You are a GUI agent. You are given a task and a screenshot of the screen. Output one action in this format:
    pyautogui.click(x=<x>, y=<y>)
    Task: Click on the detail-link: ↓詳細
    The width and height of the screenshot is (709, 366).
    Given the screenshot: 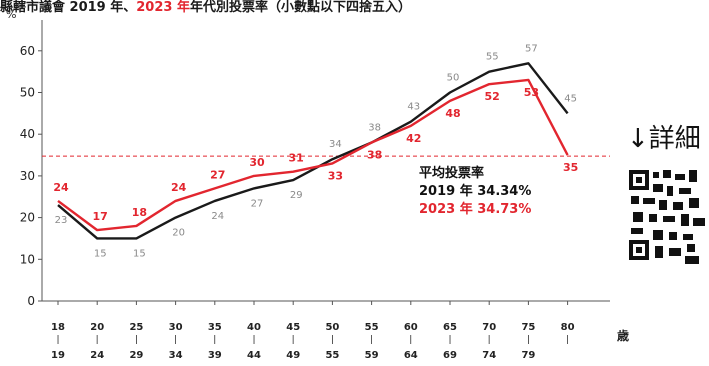 What is the action you would take?
    pyautogui.click(x=664, y=136)
    